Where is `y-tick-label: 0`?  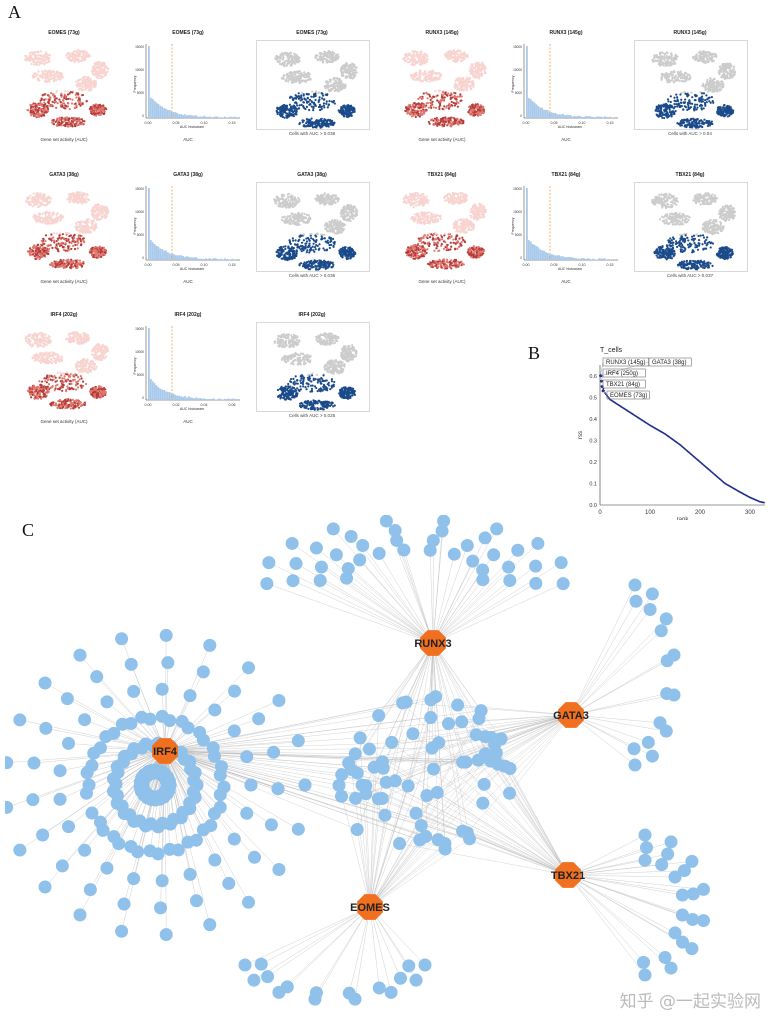
y-tick-label: 0 is located at coordinates (143, 116).